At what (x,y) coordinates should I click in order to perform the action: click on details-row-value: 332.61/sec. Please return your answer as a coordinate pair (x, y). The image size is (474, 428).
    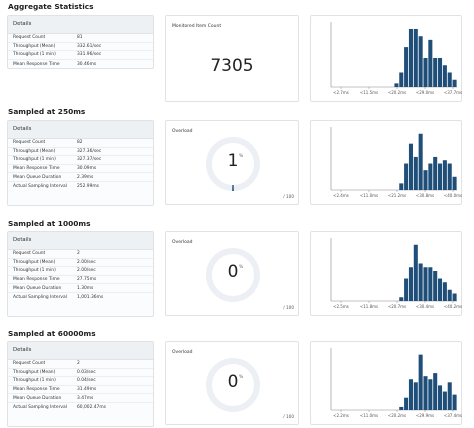
    Looking at the image, I should click on (89, 46).